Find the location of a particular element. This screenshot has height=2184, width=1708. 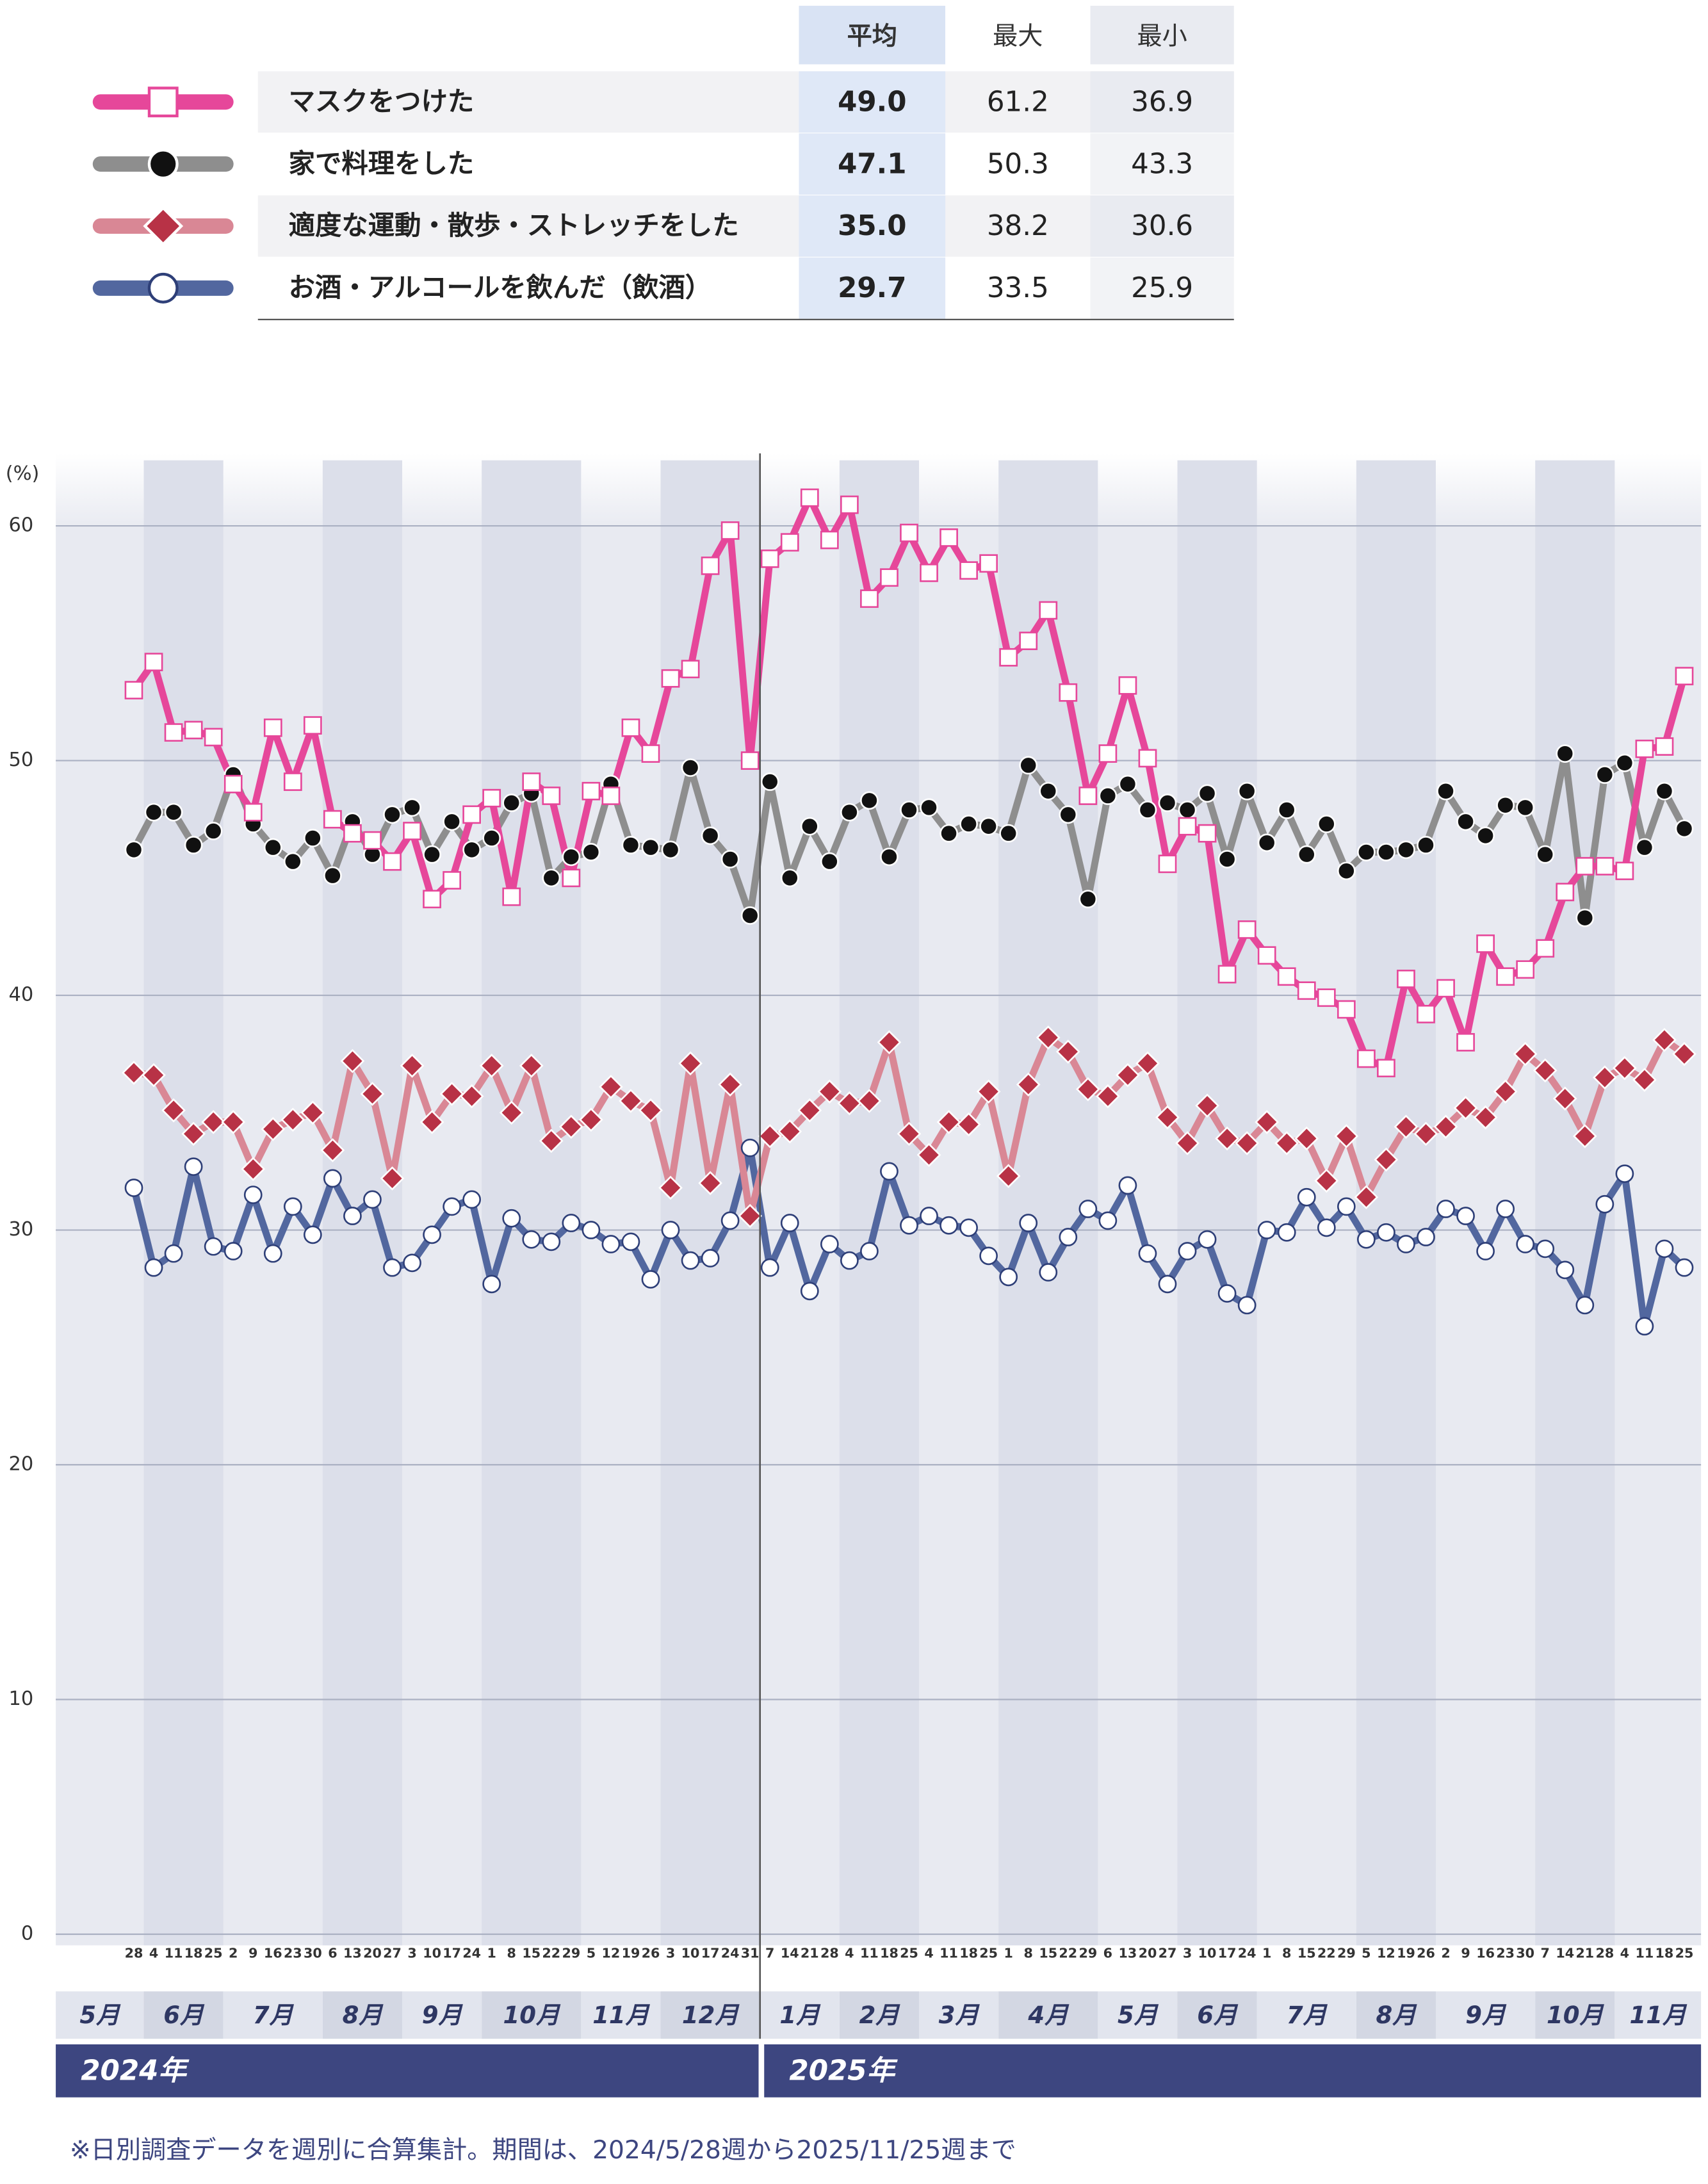

x-tick-label: 21 is located at coordinates (810, 1952).